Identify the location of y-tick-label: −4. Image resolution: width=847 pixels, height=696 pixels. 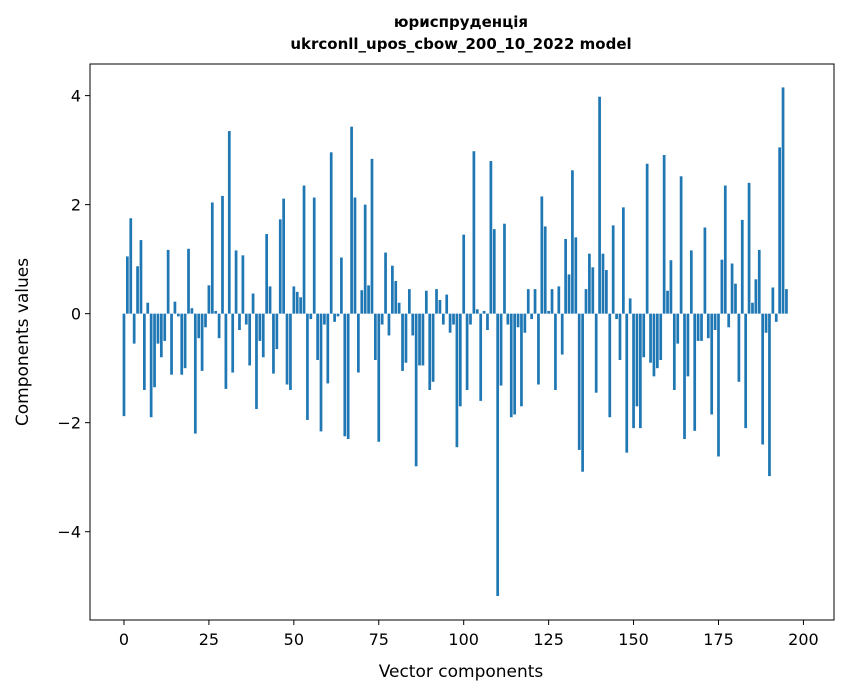
(69, 532).